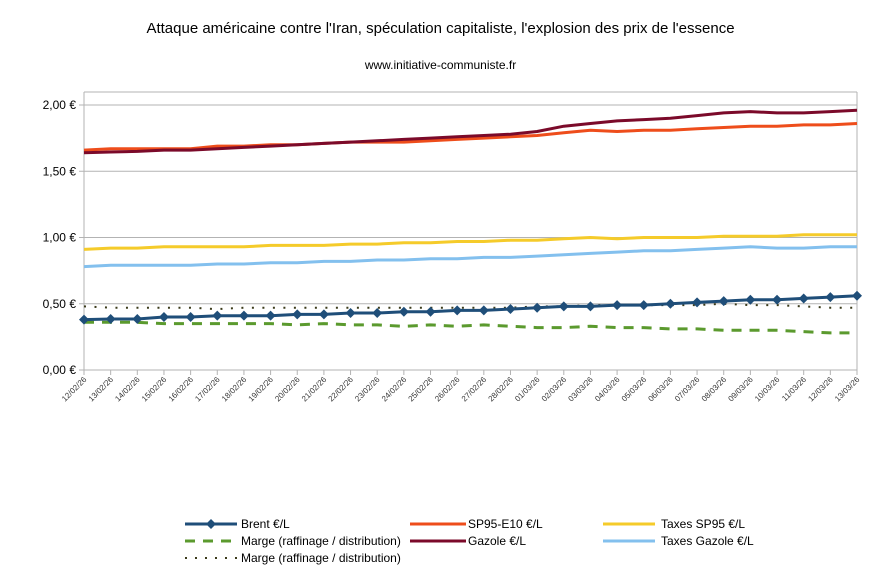  What do you see at coordinates (794, 389) in the screenshot?
I see `x-tick-label: 11/03/26` at bounding box center [794, 389].